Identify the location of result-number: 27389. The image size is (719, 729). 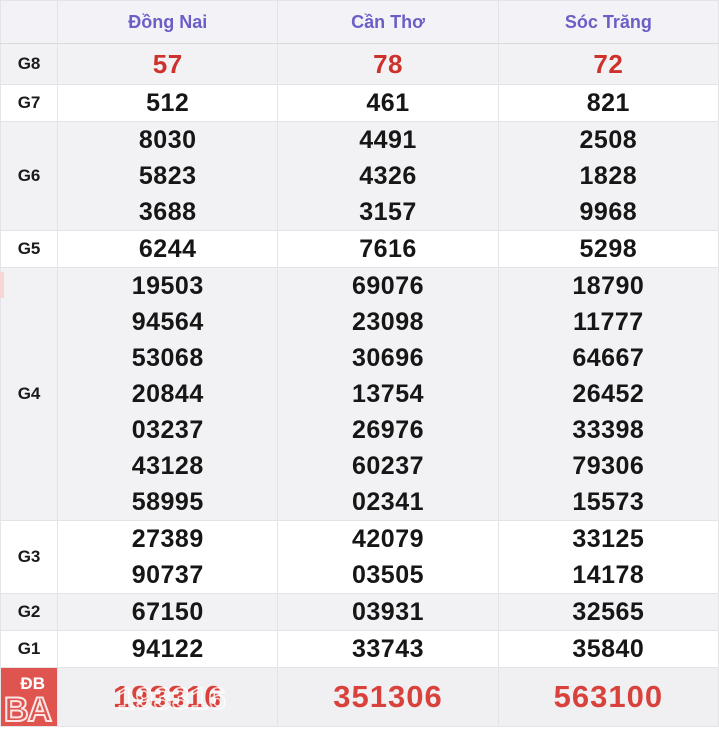
(167, 538).